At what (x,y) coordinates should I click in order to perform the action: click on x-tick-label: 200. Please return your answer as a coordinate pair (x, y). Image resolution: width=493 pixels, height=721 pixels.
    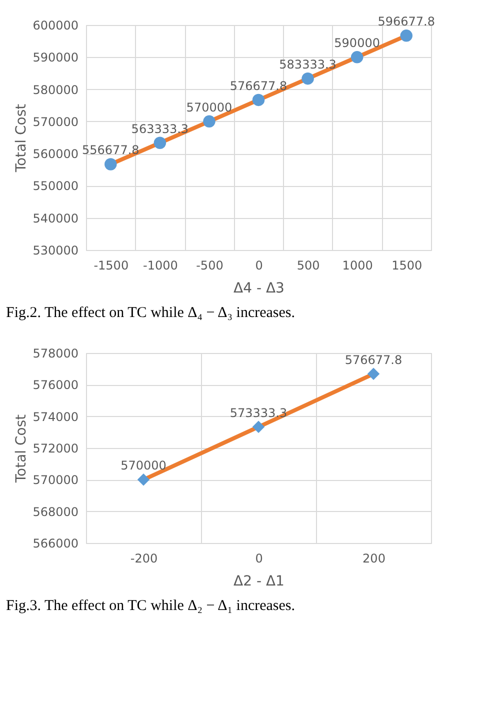
    Looking at the image, I should click on (374, 559).